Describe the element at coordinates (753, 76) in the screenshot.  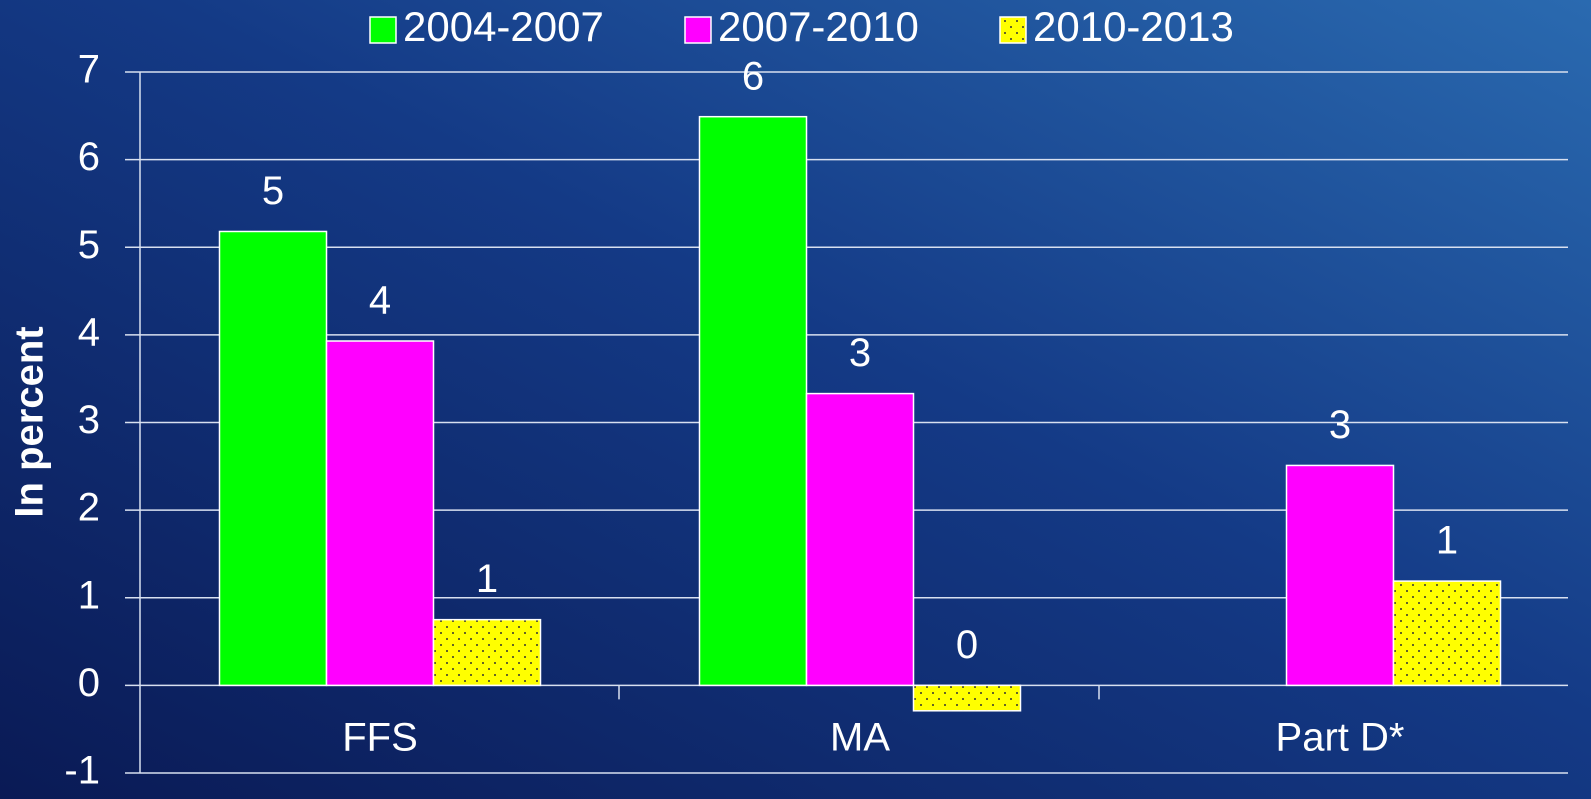
I see `data-label: 6` at that location.